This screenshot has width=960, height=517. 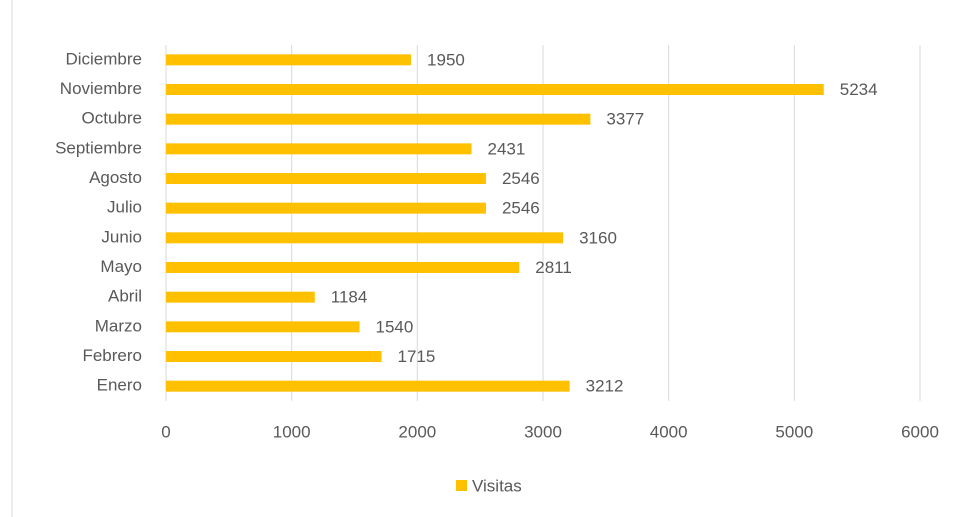 What do you see at coordinates (395, 326) in the screenshot?
I see `data-label: 1540` at bounding box center [395, 326].